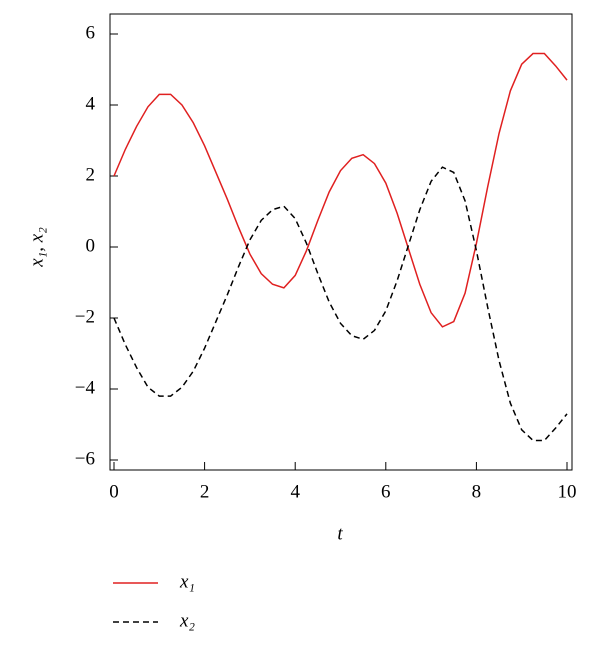 Image resolution: width=600 pixels, height=653 pixels. I want to click on x-tick-label: 10, so click(567, 491).